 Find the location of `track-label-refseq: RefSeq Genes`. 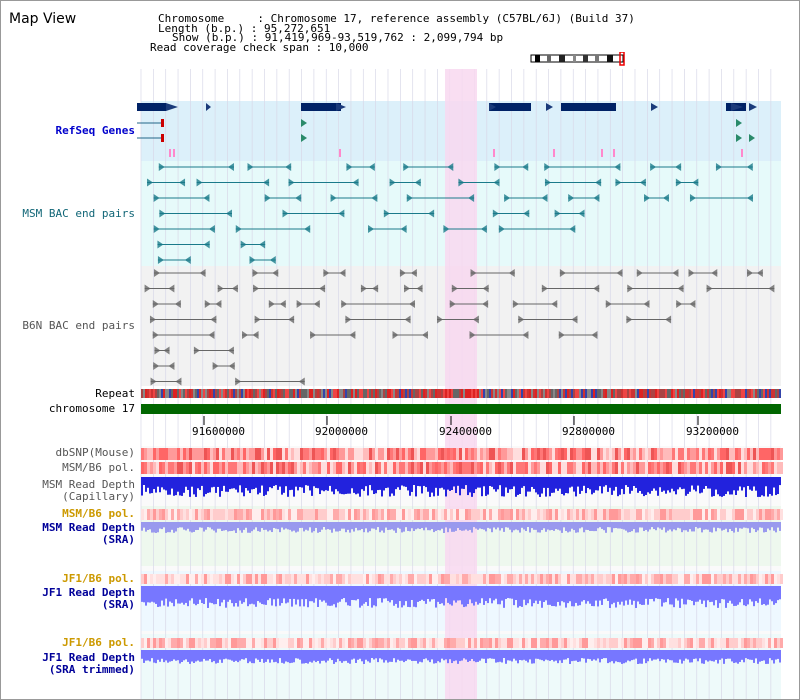

track-label-refseq: RefSeq Genes is located at coordinates (95, 130).